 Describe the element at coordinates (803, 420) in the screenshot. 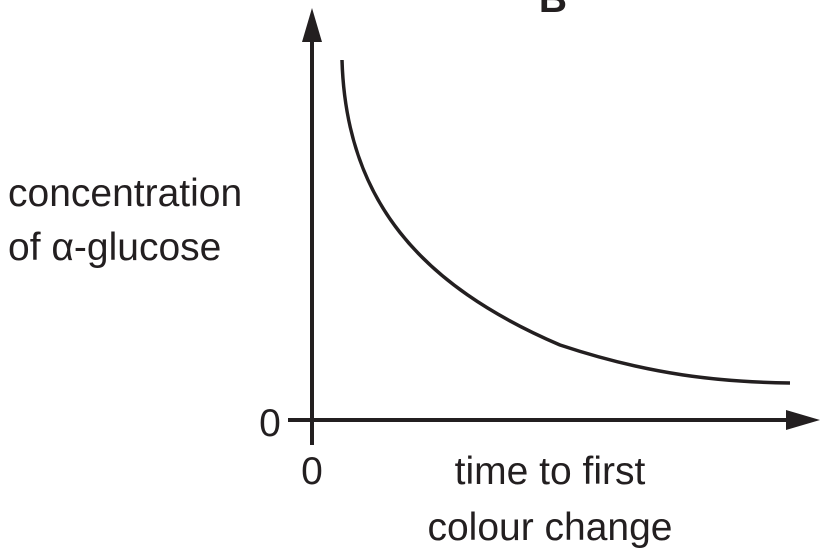

I see `x-axis-arrow` at that location.